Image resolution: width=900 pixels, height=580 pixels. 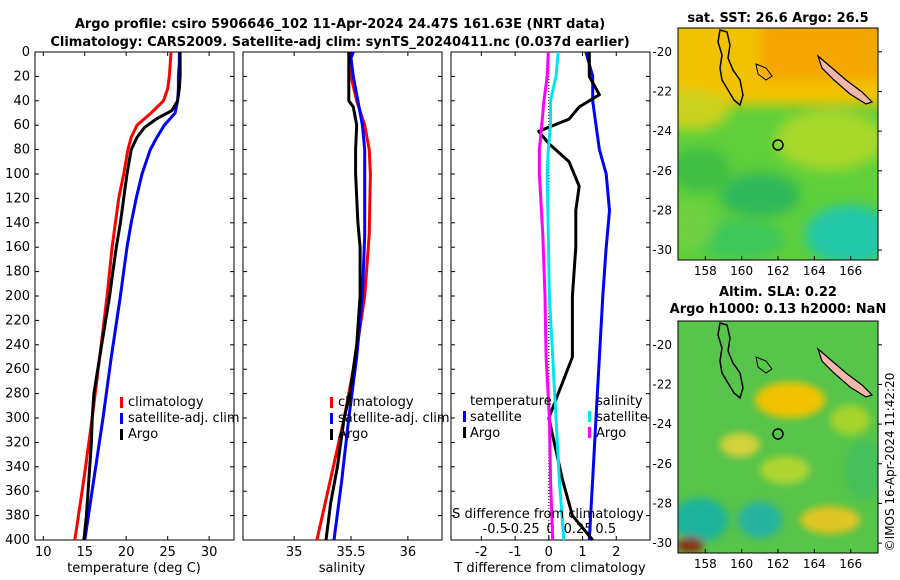 I want to click on sla-axis: 158 160 162 164 166 -20 -22 -24 -26 -28 -30, so click(x=767, y=454).